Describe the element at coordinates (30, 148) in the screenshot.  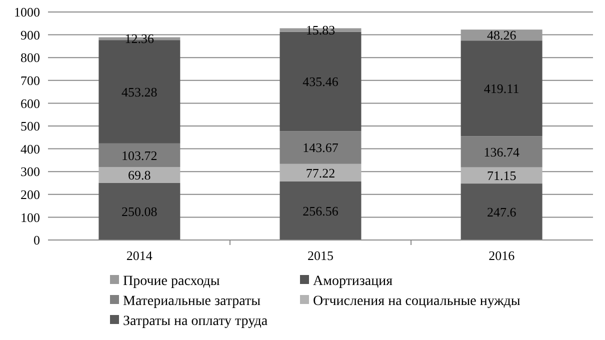
I see `y-tick-label: 400` at that location.